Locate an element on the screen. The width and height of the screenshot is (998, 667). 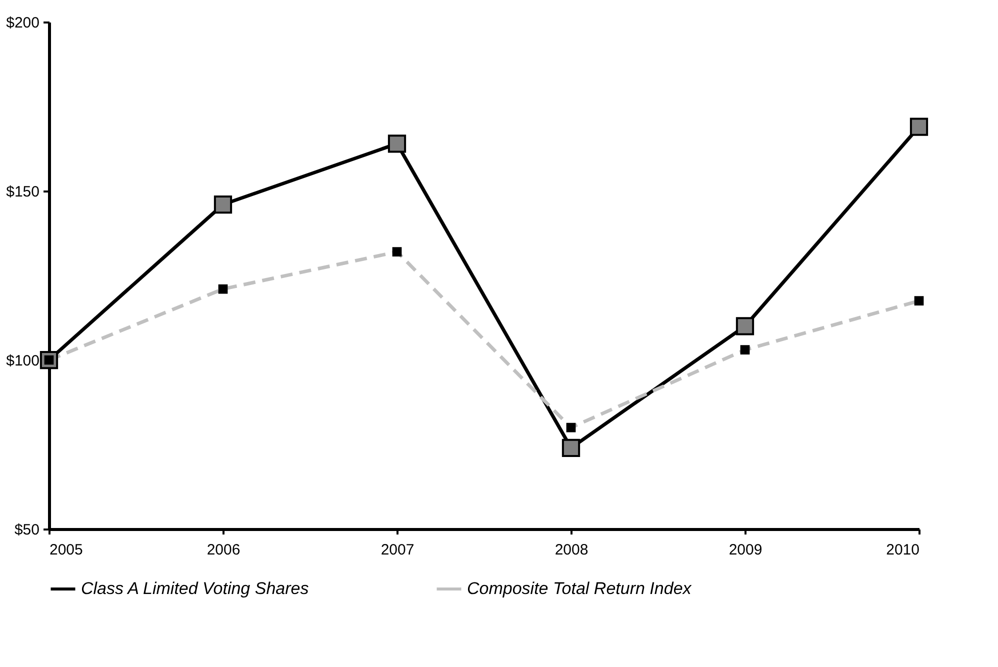
legend-label: Composite Total Return Index is located at coordinates (579, 588).